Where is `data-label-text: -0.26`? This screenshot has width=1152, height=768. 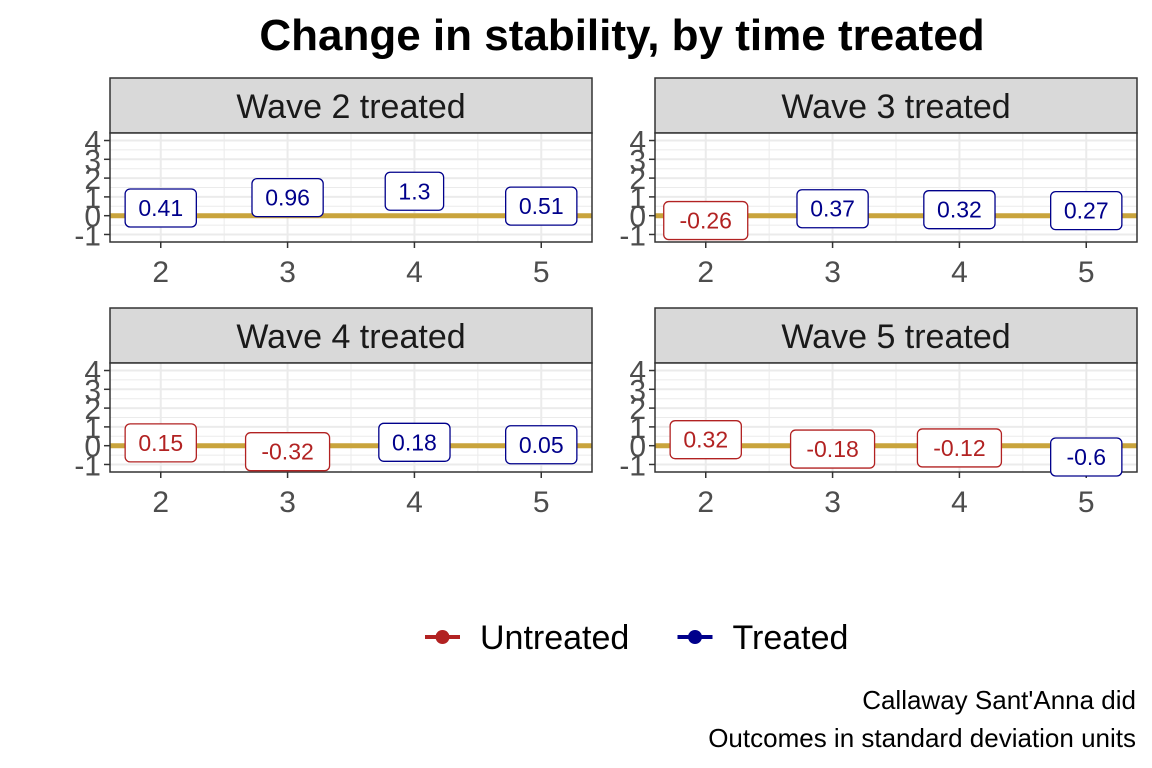
data-label-text: -0.26 is located at coordinates (706, 221).